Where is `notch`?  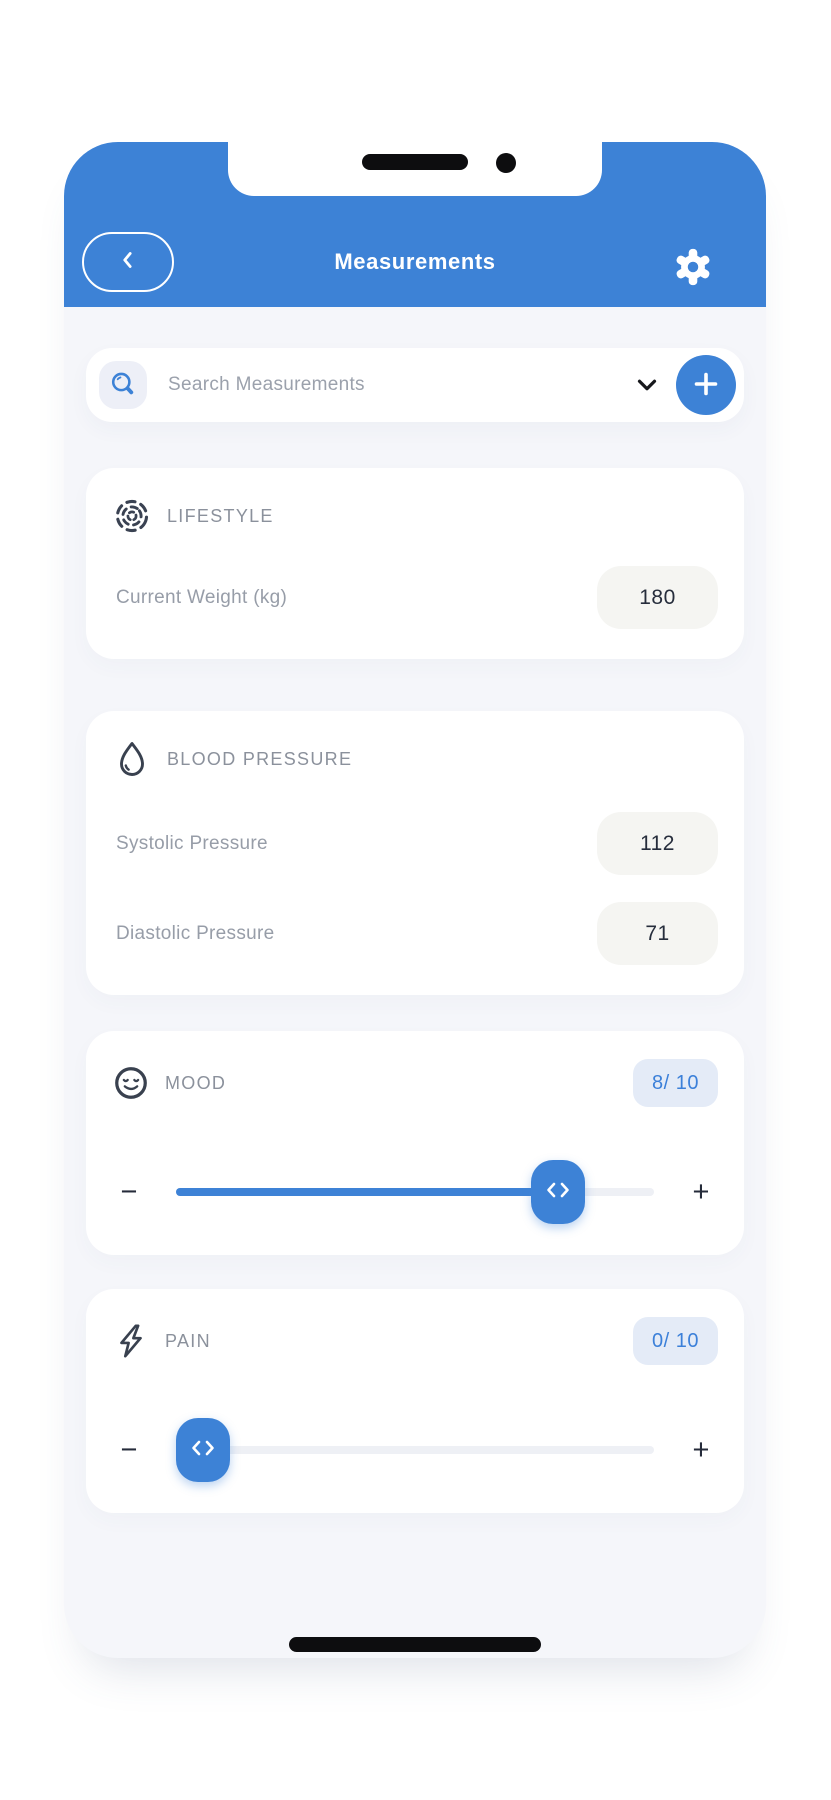 notch is located at coordinates (415, 169).